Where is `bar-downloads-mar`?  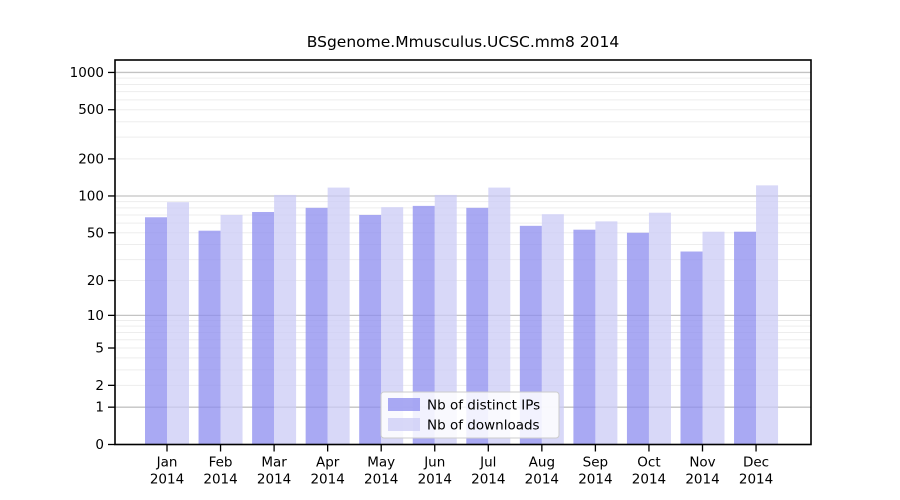 bar-downloads-mar is located at coordinates (285, 319).